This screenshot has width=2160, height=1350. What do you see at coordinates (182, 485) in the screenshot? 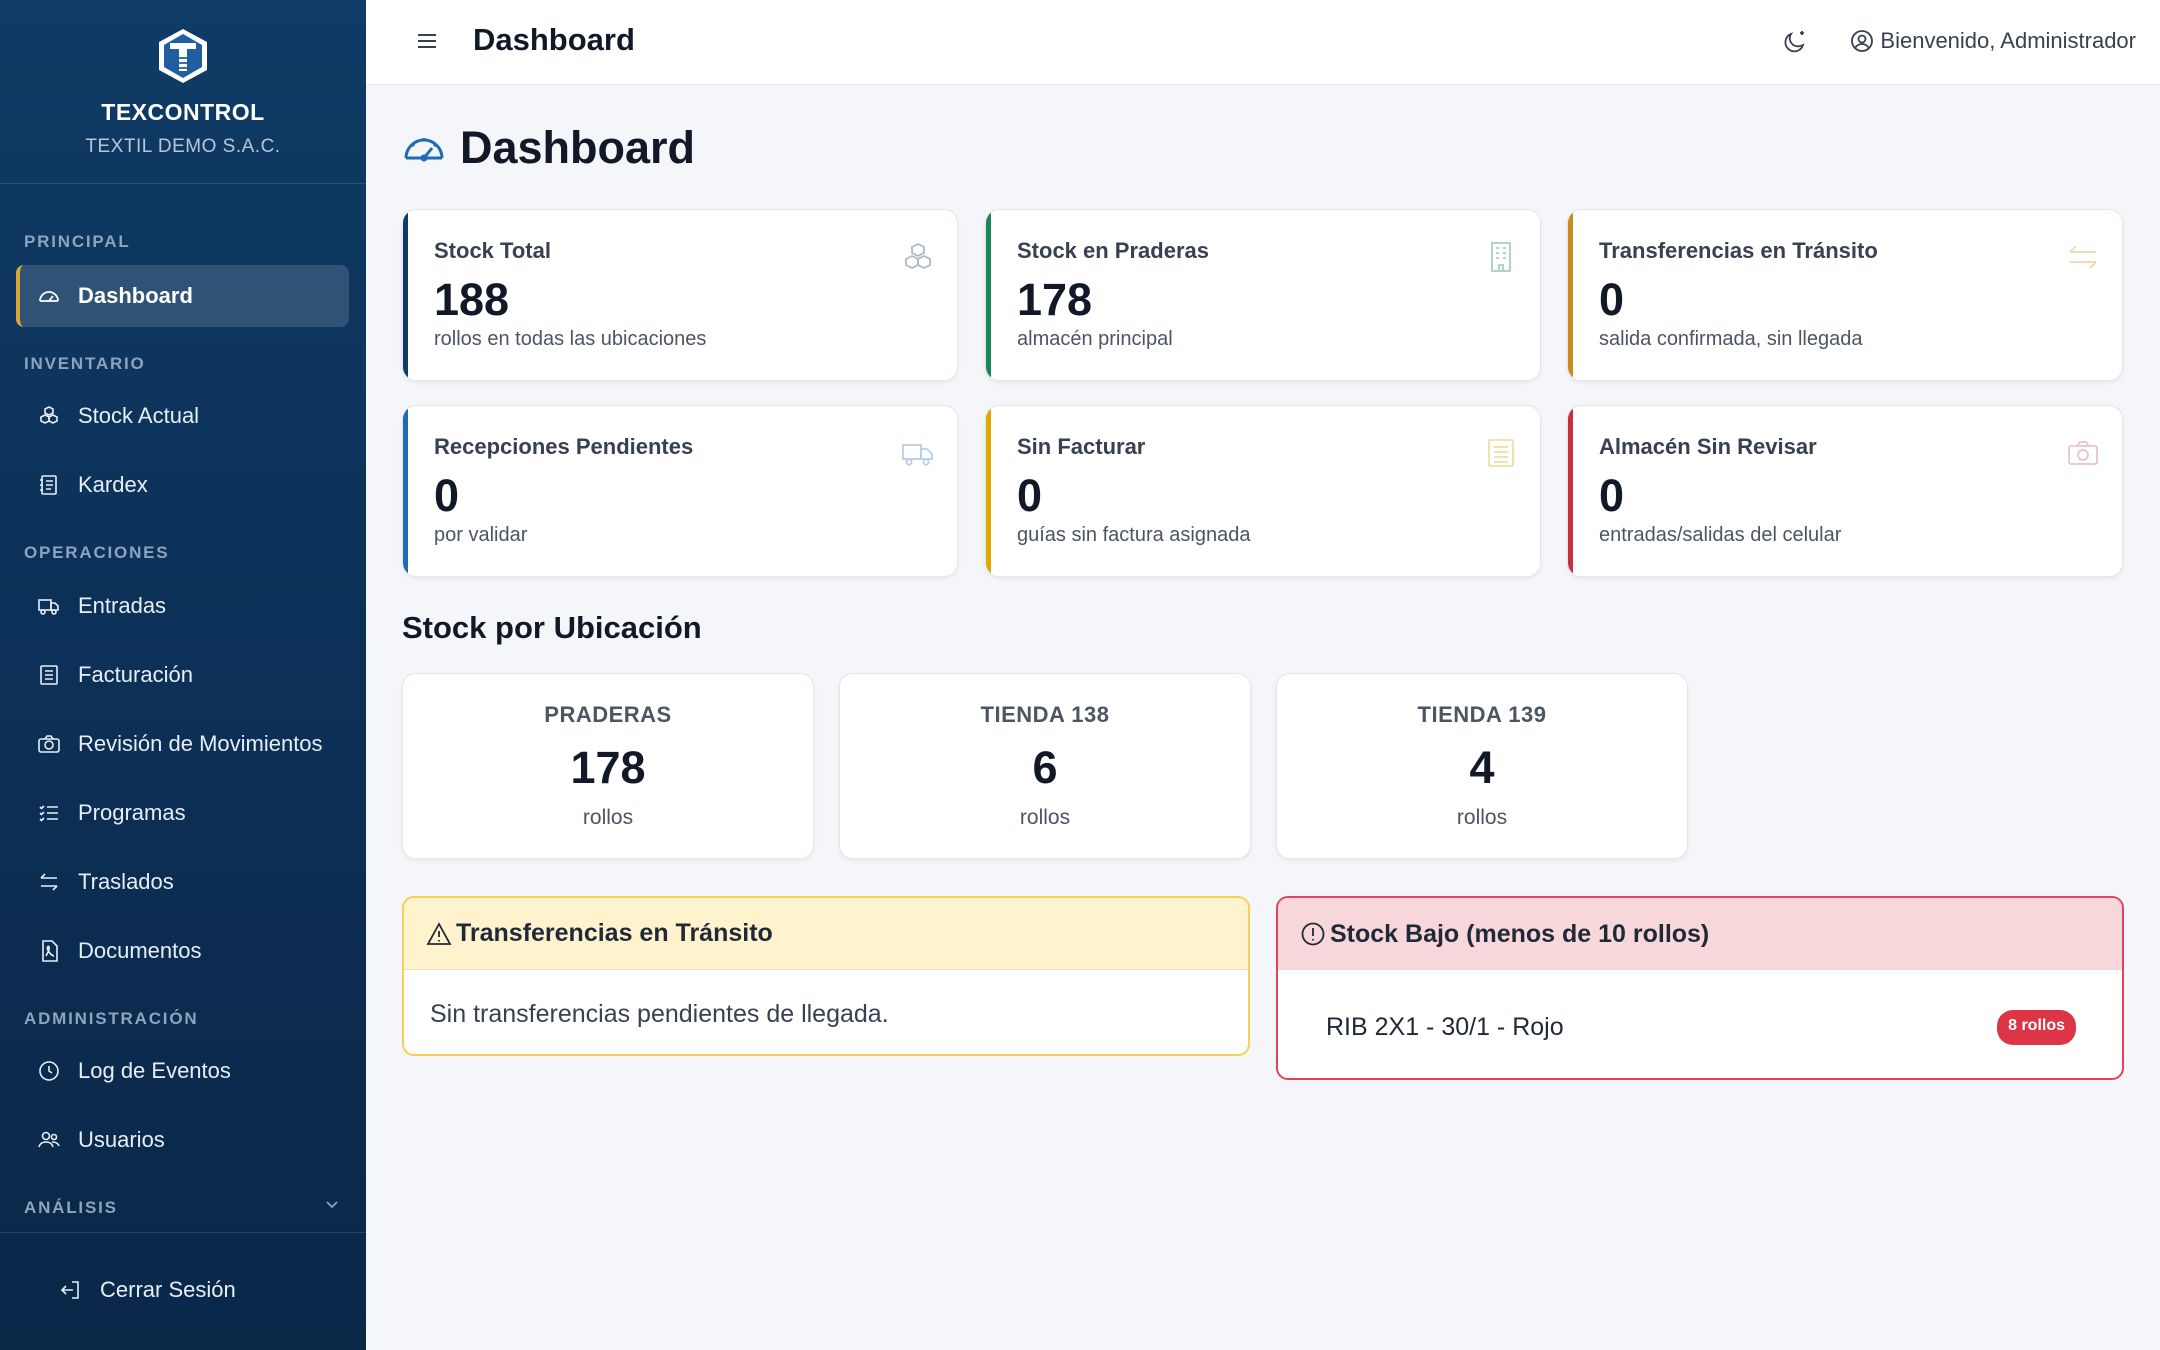
I see `sidebar-item-kardex: Kardex` at bounding box center [182, 485].